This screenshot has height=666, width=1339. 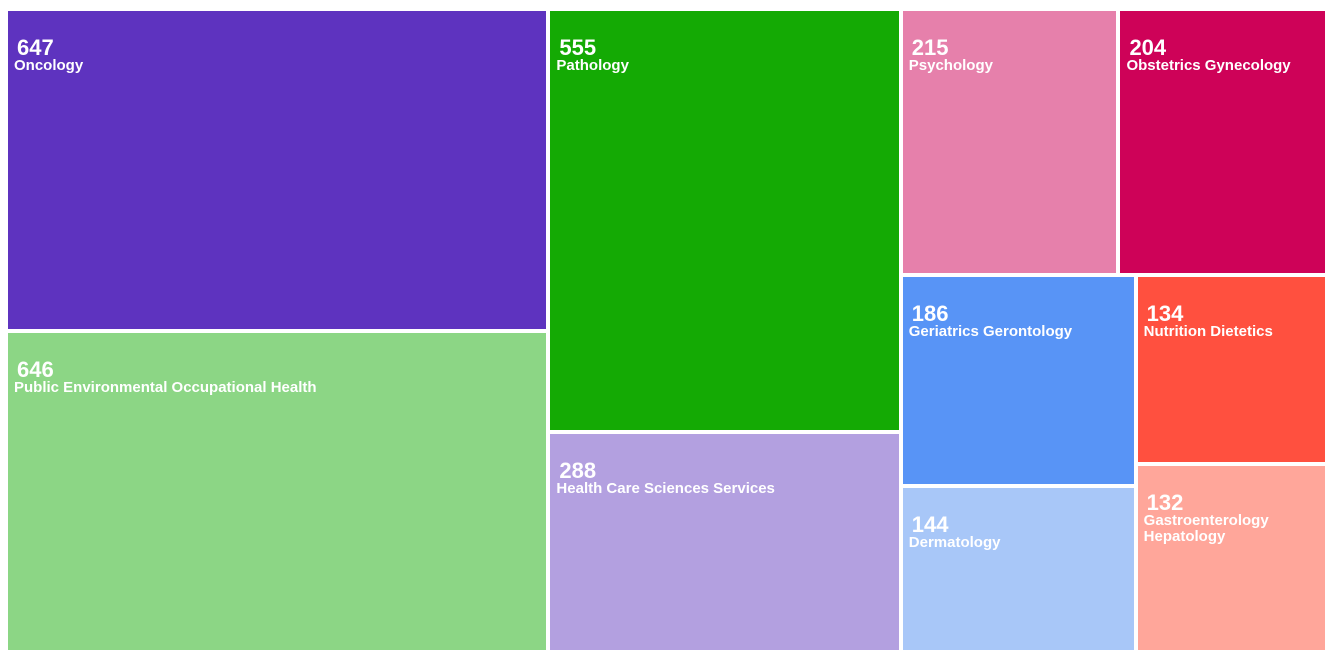 I want to click on tile-label: Geriatrics Gerontology, so click(x=990, y=331).